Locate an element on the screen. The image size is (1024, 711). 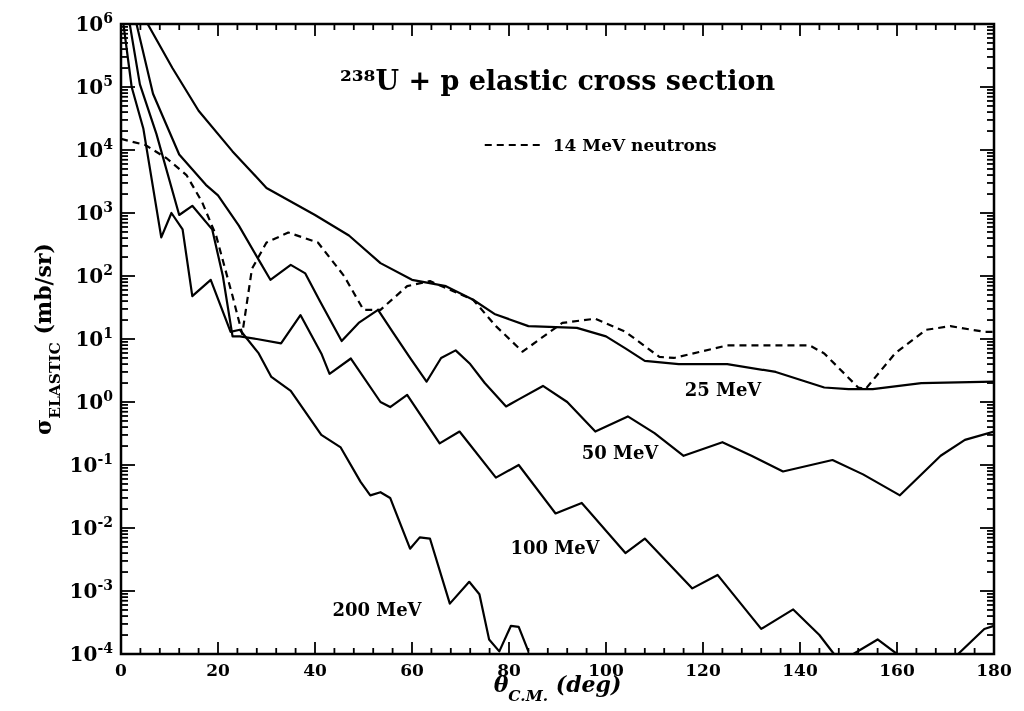
x-tick-label: 0 is located at coordinates (121, 670).